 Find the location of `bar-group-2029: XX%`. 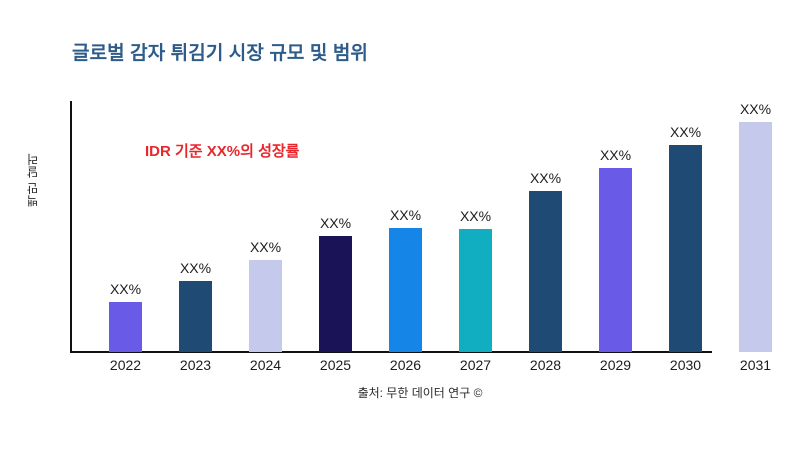

bar-group-2029: XX% is located at coordinates (616, 249).